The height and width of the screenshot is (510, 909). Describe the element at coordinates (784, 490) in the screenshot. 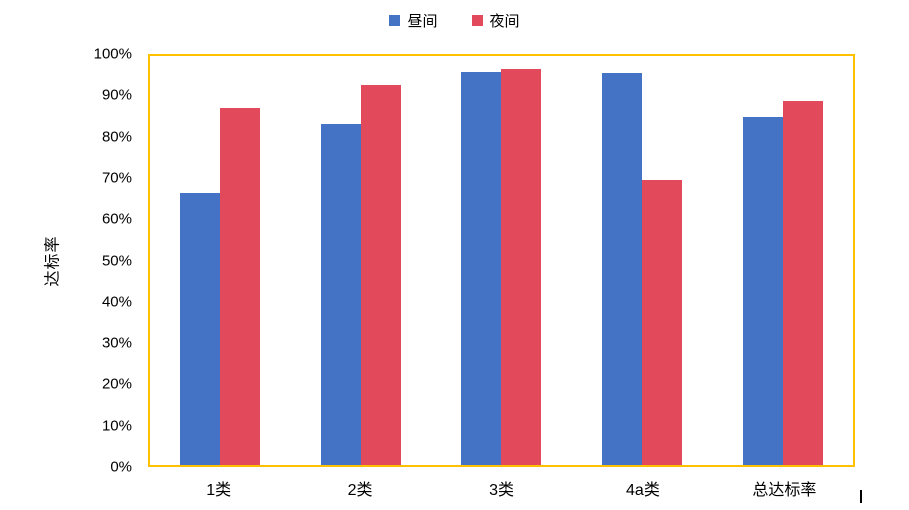

I see `x-axis-label-5: 总达标率` at that location.